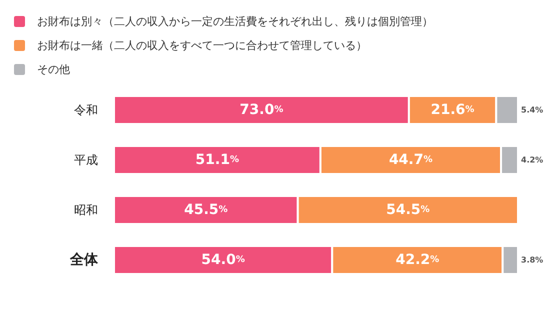 The image size is (560, 309). Describe the element at coordinates (408, 210) in the screenshot. I see `data-label: 54.5%` at that location.